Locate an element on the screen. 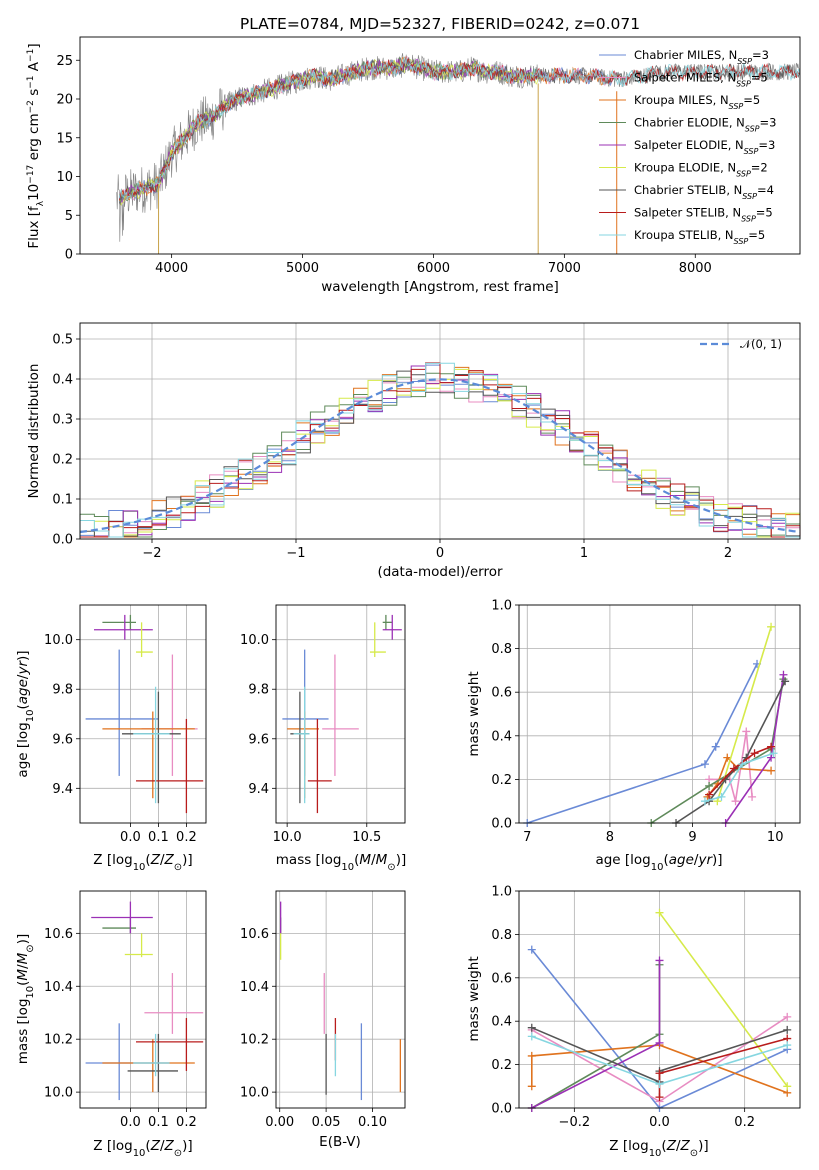 This screenshot has width=819, height=1170. legend-entry-kroupa-elodie: Kroupa ELODIE, NSSP=2 is located at coordinates (701, 170).